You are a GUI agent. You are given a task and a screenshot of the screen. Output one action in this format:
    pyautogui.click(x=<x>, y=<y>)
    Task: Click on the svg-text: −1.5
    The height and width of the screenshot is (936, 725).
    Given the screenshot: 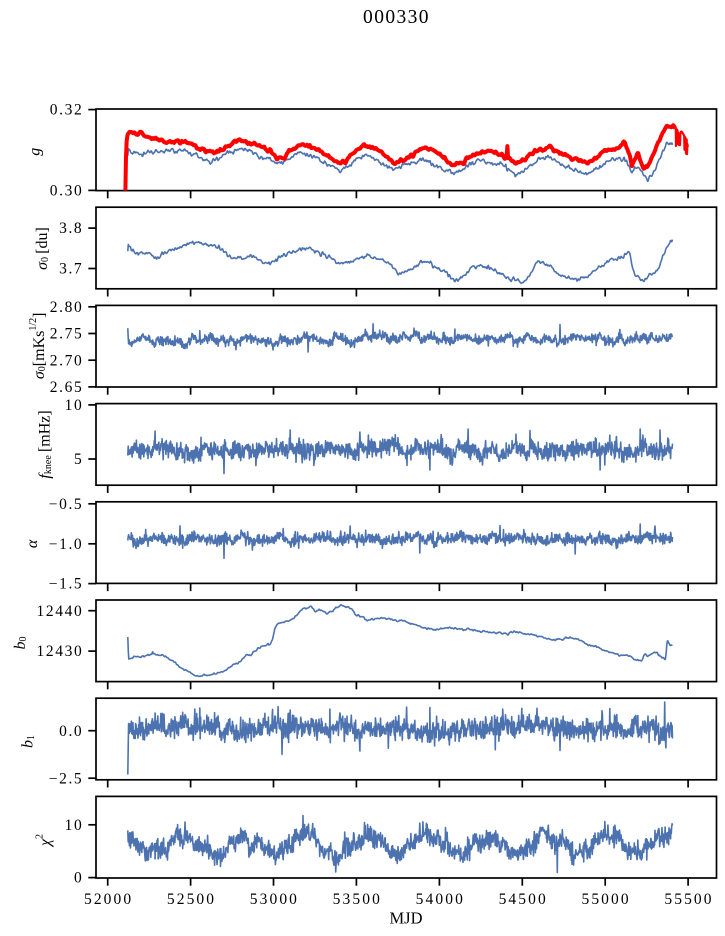 What is the action you would take?
    pyautogui.click(x=66, y=584)
    